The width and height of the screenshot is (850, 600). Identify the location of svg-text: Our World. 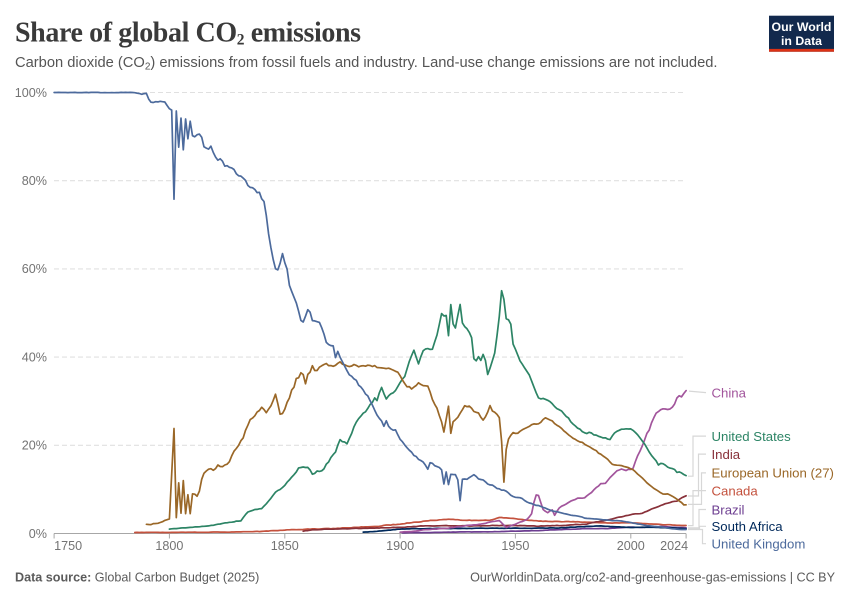
(802, 27).